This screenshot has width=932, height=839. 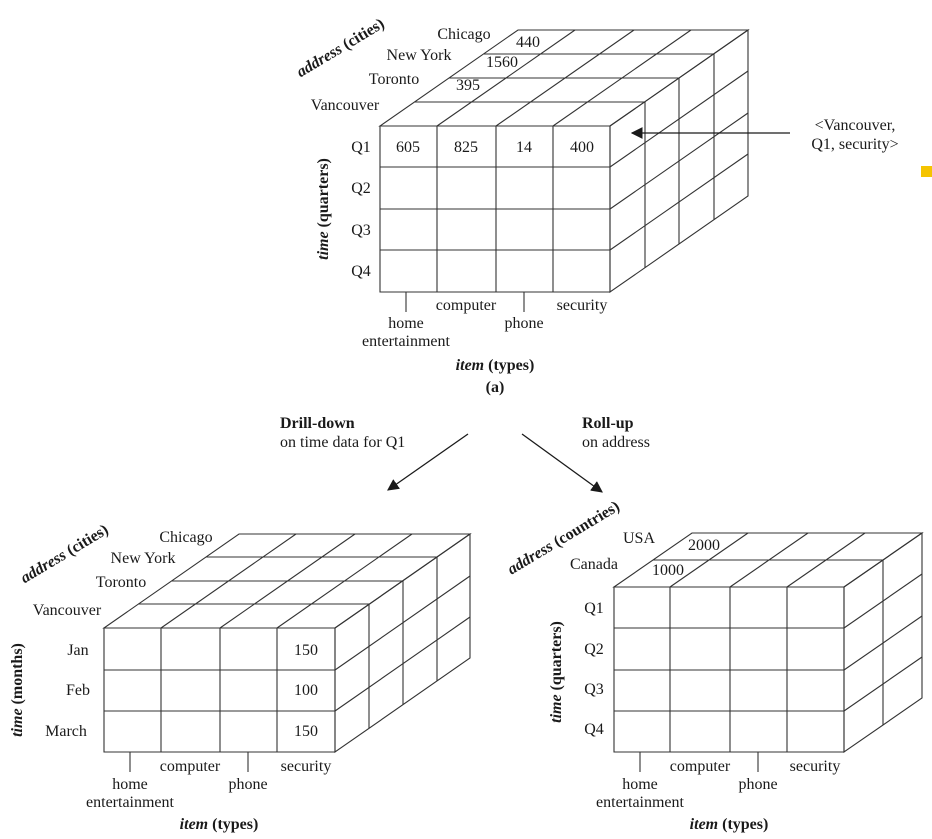 What do you see at coordinates (594, 689) in the screenshot?
I see `cube-c-quarter-q3: Q3` at bounding box center [594, 689].